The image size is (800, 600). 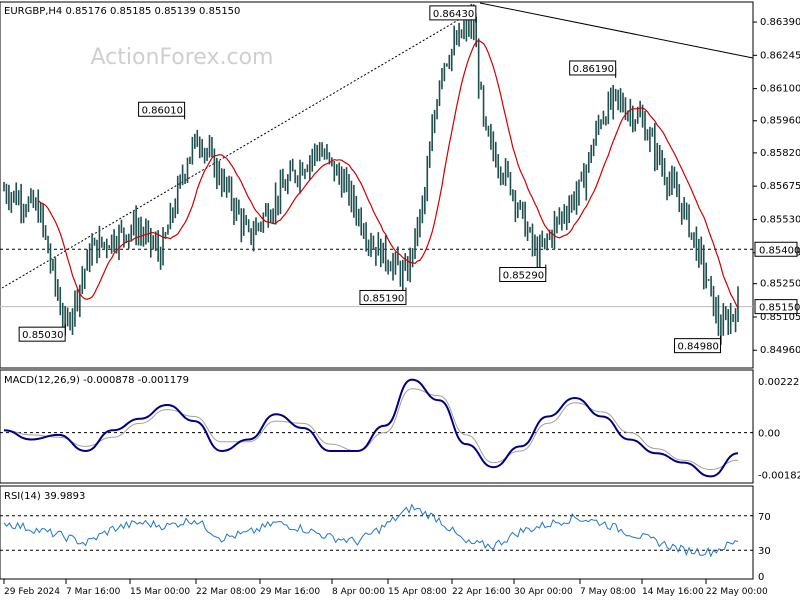 I want to click on rsi-y-tick-label: 70, so click(x=764, y=517).